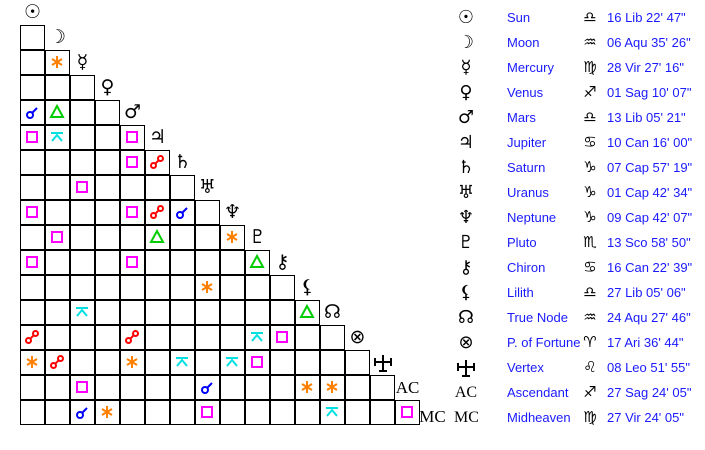 The height and width of the screenshot is (450, 705). What do you see at coordinates (649, 242) in the screenshot?
I see `planet-position: 13 Sco 58' 50"` at bounding box center [649, 242].